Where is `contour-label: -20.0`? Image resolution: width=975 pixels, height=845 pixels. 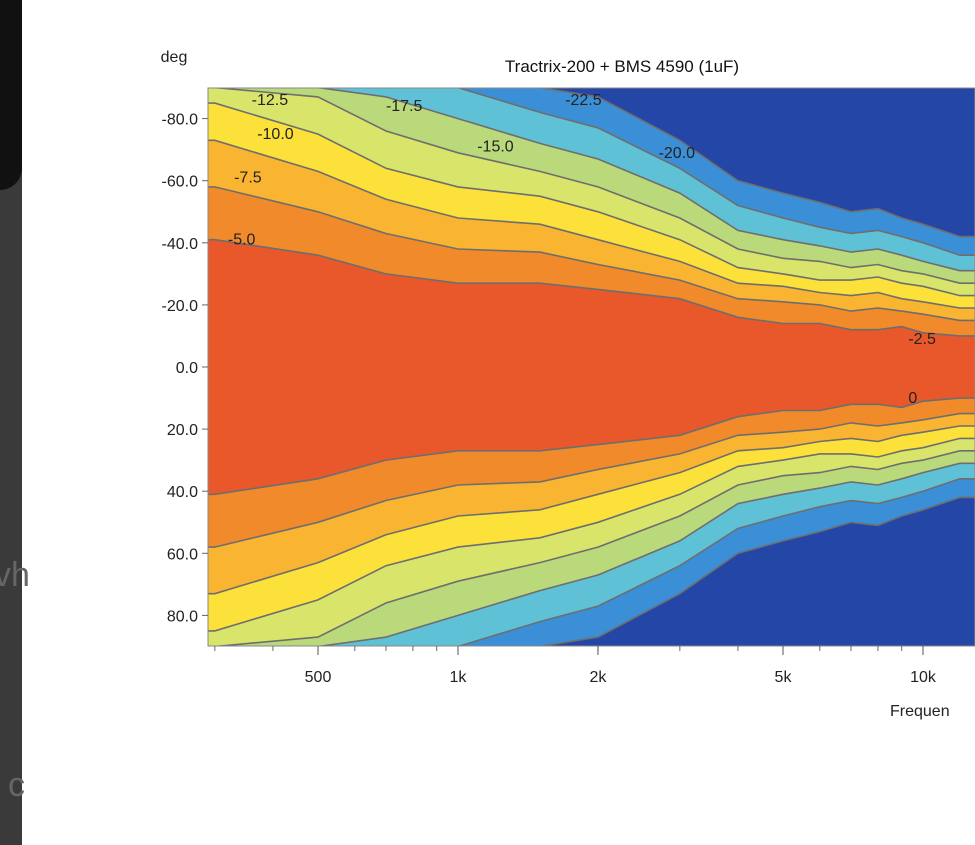
contour-label: -20.0 is located at coordinates (677, 153).